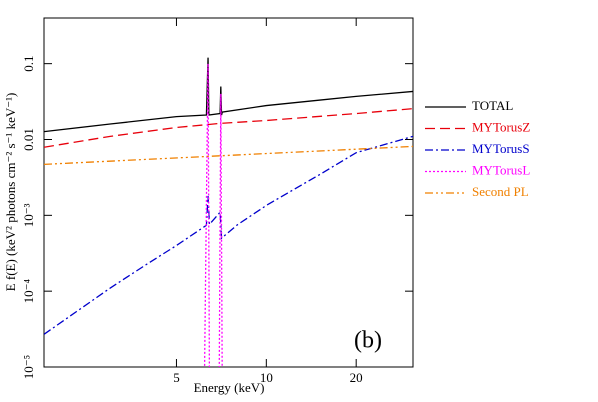 The image size is (598, 402). I want to click on legend-label: MYTorusS, so click(501, 148).